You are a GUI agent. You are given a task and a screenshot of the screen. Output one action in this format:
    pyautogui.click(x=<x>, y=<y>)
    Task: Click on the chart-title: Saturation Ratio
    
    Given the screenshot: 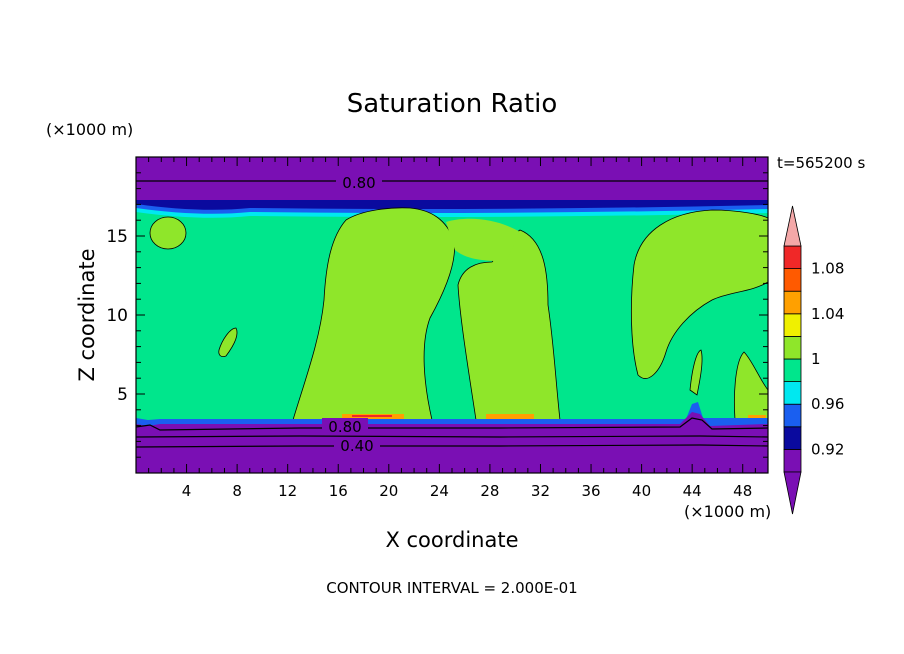 What is the action you would take?
    pyautogui.click(x=452, y=104)
    